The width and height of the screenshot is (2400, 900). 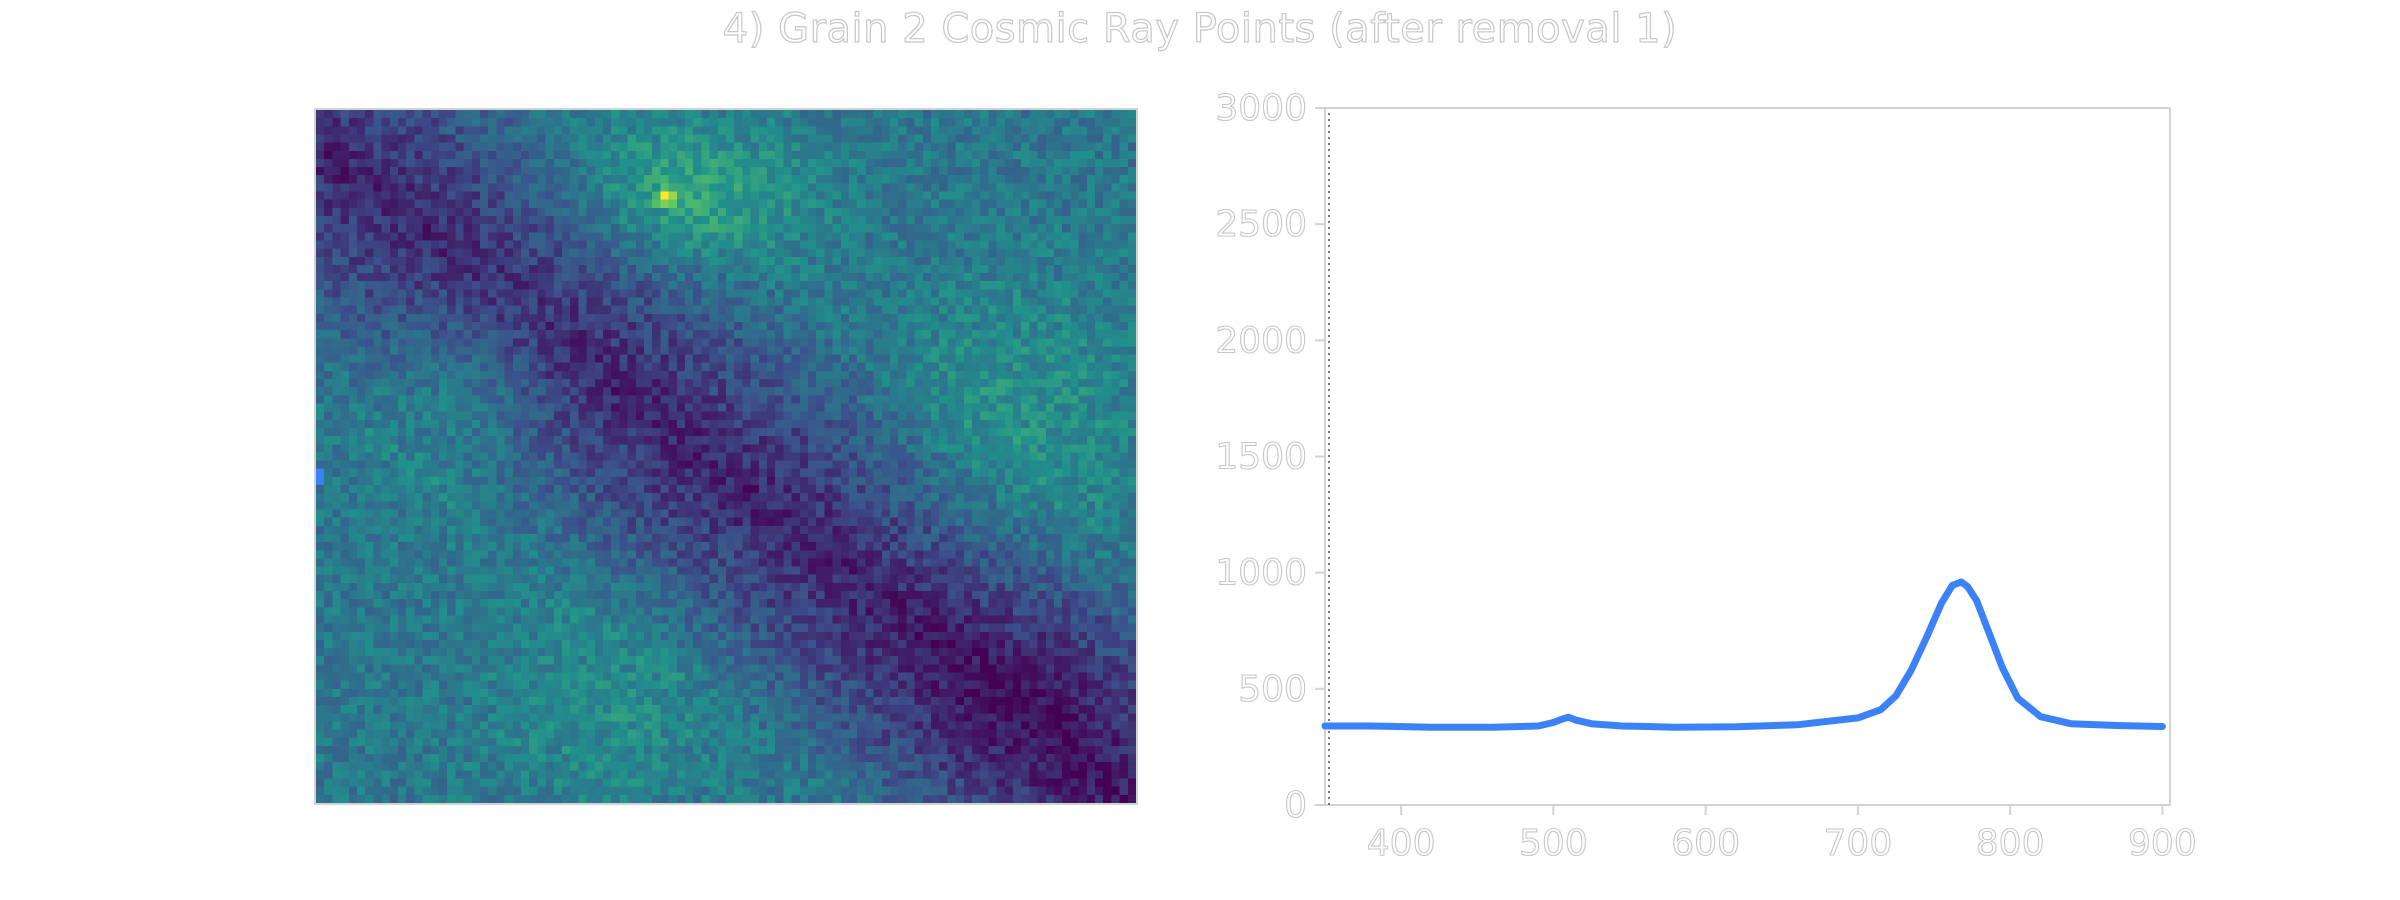 I want to click on y-tick-label: 3000, so click(x=1261, y=108).